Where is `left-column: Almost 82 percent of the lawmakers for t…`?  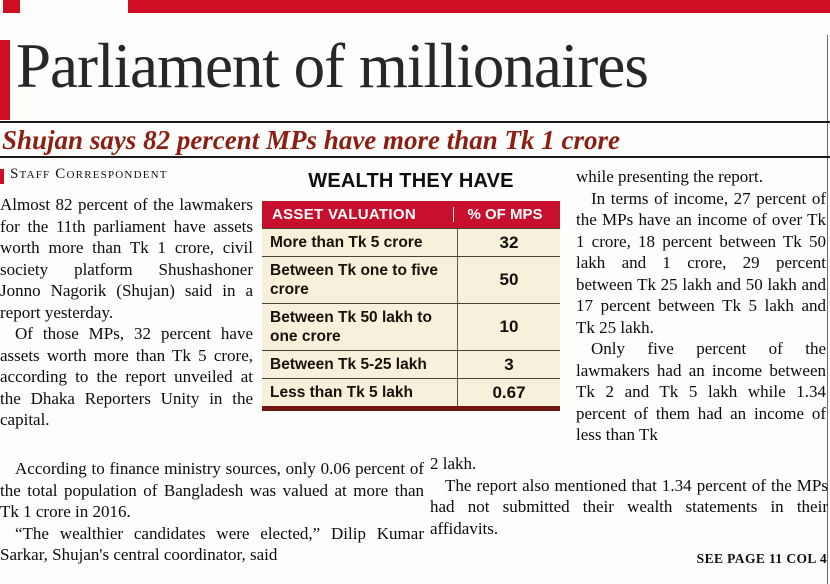
left-column: Almost 82 percent of the lawmakers for t… is located at coordinates (126, 312).